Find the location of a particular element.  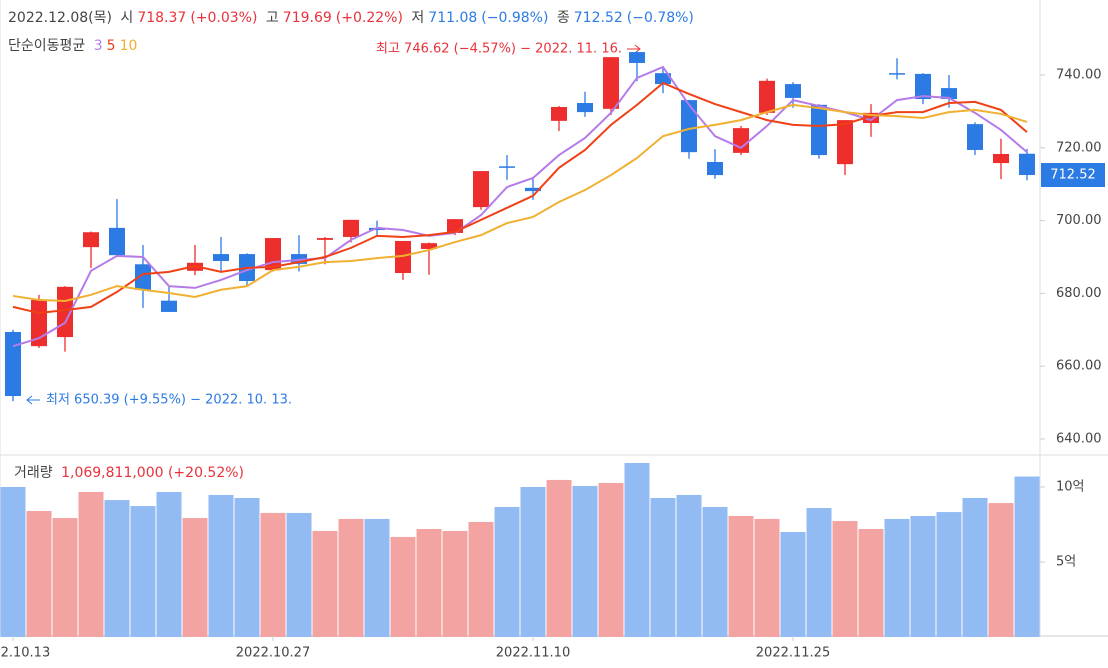

y2-tick-label: 10억 is located at coordinates (1070, 487).